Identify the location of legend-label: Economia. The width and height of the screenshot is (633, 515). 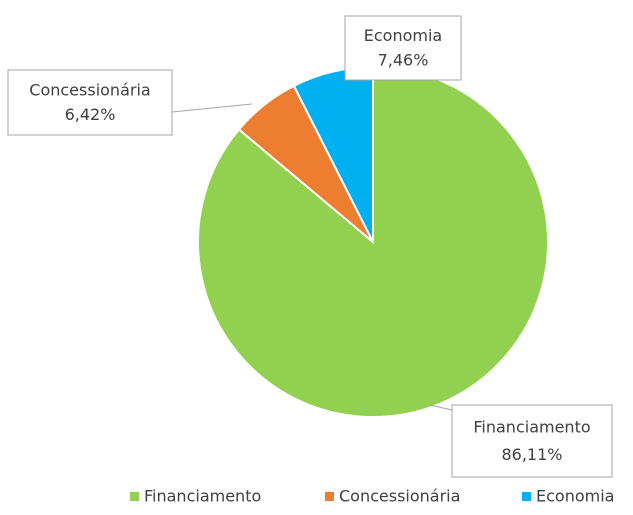
(575, 496).